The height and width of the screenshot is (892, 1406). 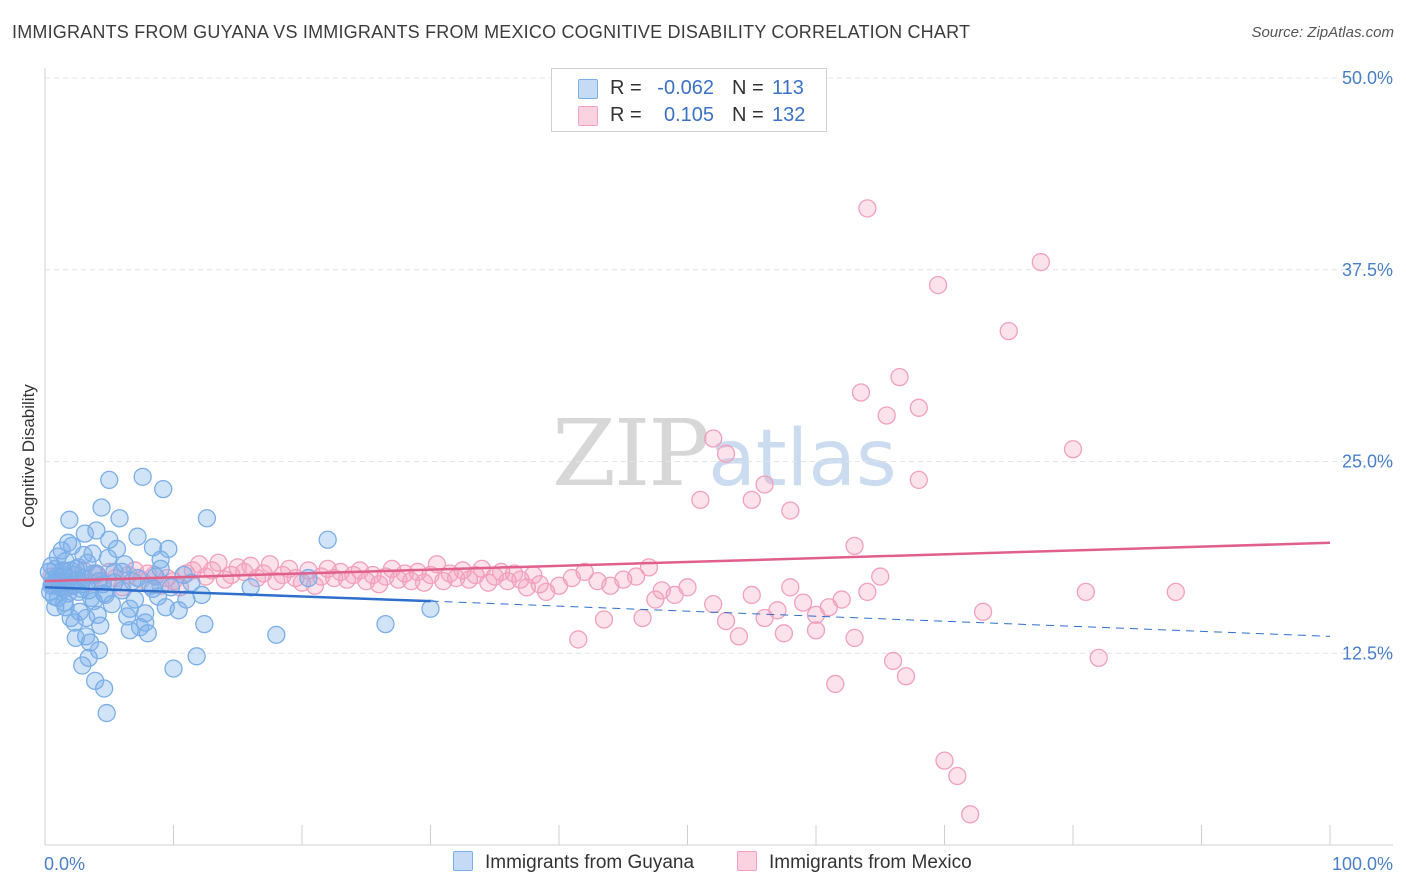 What do you see at coordinates (687, 562) in the screenshot?
I see `trend-line-mexico` at bounding box center [687, 562].